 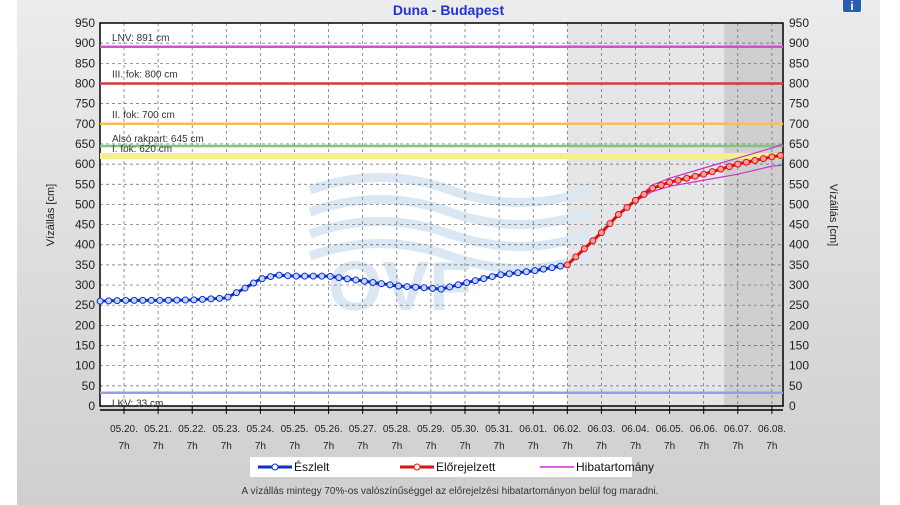 I want to click on legend-box, so click(x=441, y=467).